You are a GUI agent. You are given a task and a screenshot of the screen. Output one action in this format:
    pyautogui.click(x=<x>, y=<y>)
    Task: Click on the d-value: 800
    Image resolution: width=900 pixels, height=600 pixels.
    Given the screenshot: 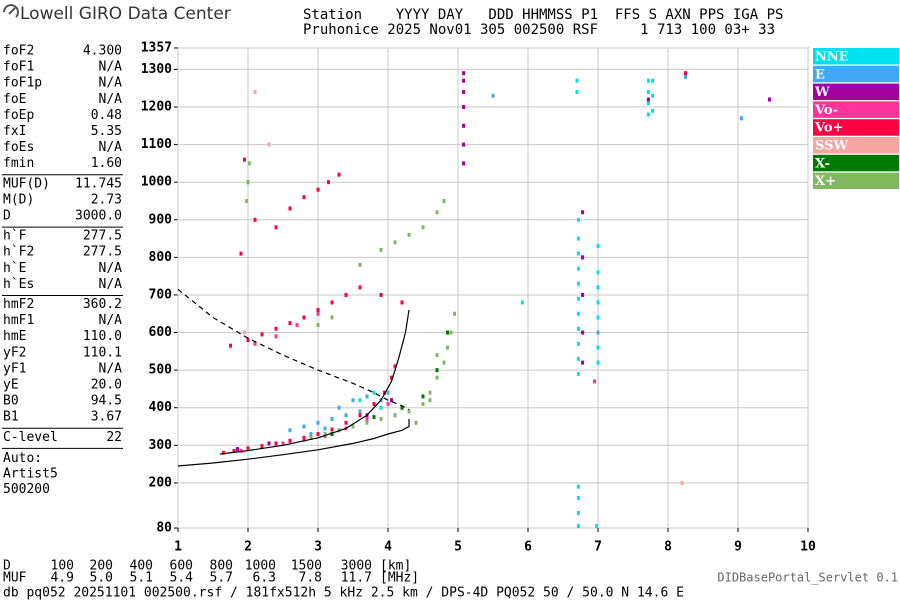 What is the action you would take?
    pyautogui.click(x=221, y=566)
    